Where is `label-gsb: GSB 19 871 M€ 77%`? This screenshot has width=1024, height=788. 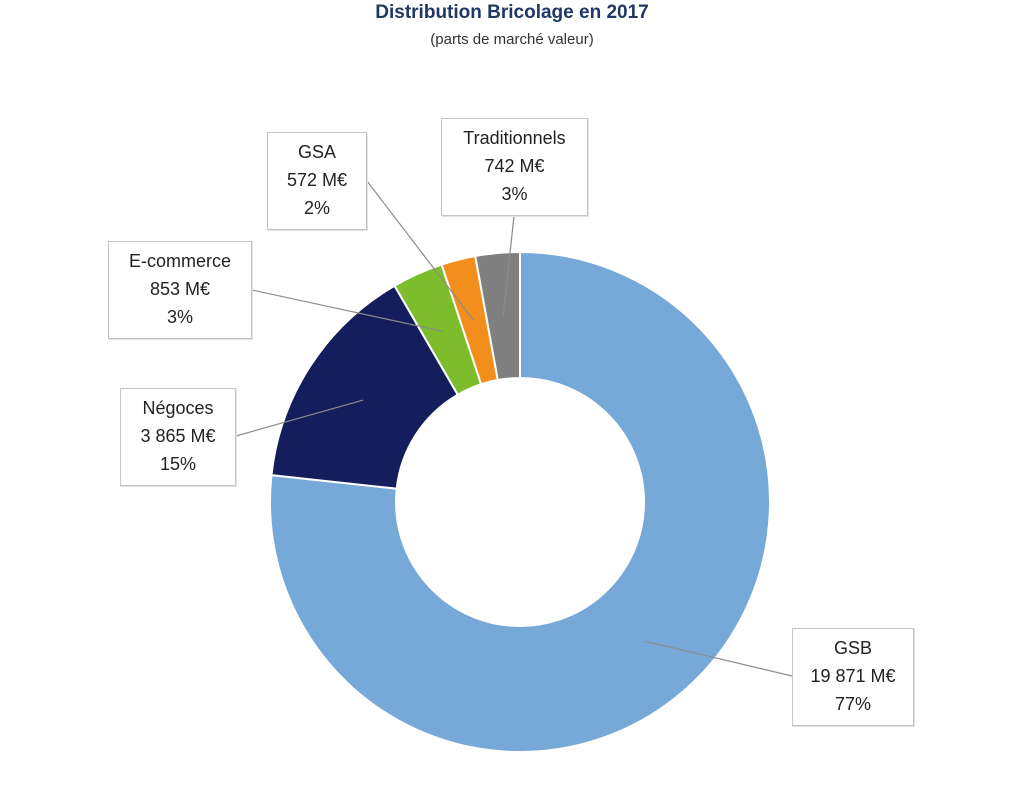
label-gsb: GSB 19 871 M€ 77% is located at coordinates (853, 677).